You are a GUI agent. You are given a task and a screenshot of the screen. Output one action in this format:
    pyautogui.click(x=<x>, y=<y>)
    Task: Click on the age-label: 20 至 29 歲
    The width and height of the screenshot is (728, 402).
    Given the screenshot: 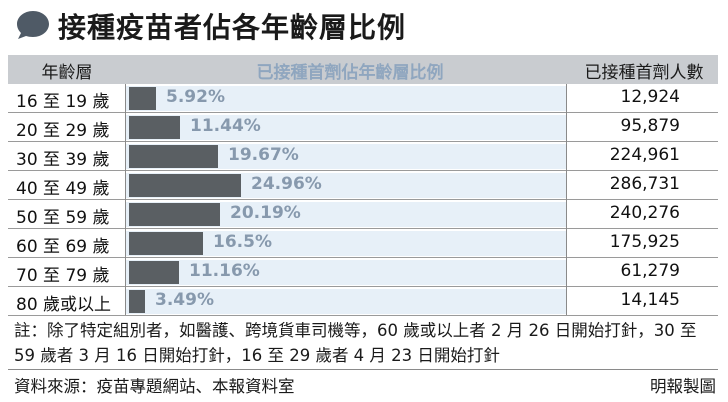 What is the action you would take?
    pyautogui.click(x=63, y=131)
    